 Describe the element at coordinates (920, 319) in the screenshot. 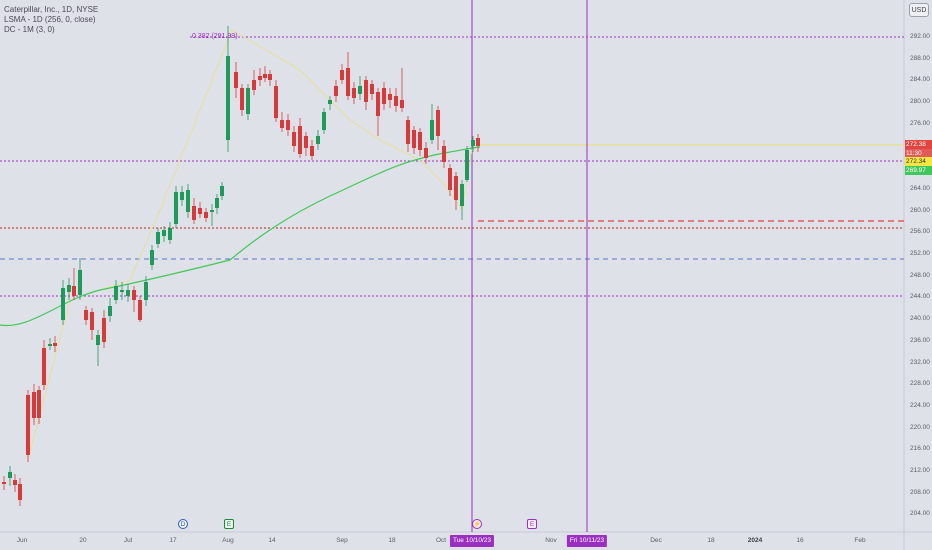

I see `price-tick-label: 240.00` at that location.